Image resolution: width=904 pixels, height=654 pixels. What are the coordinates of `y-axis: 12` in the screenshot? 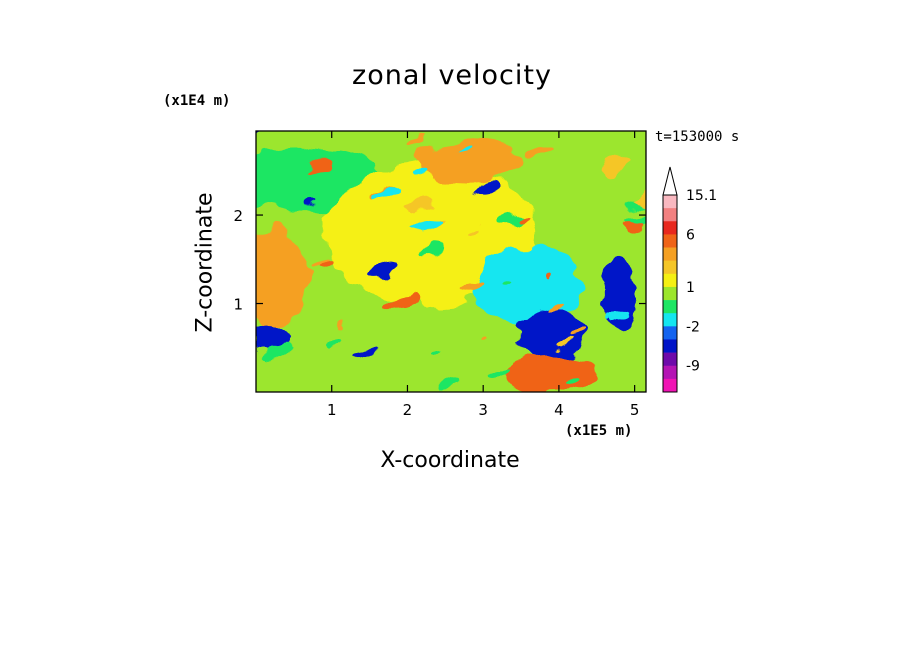 It's located at (439, 260).